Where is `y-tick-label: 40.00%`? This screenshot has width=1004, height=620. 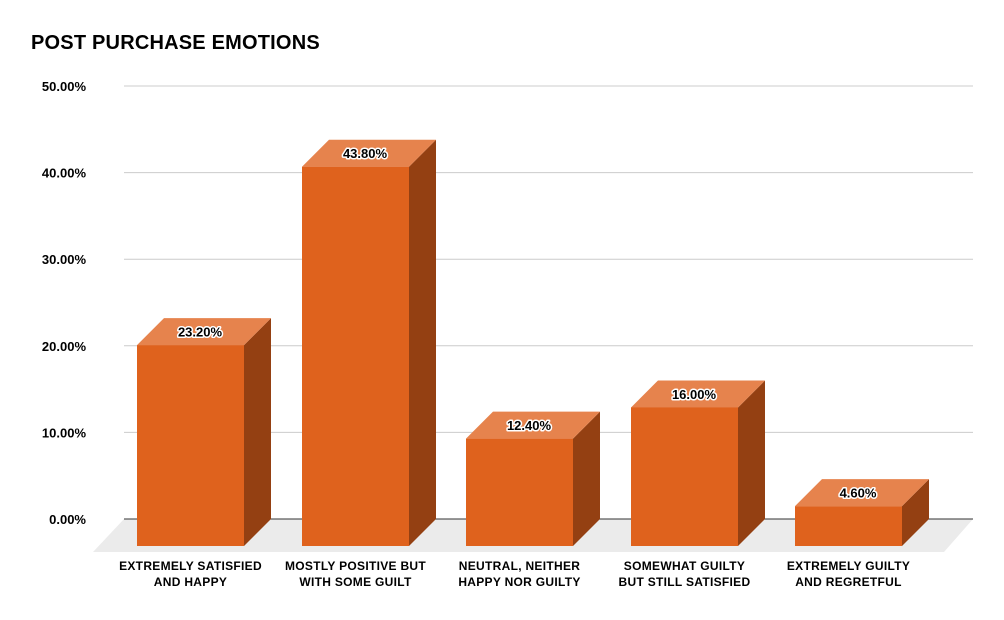
y-tick-label: 40.00% is located at coordinates (64, 173).